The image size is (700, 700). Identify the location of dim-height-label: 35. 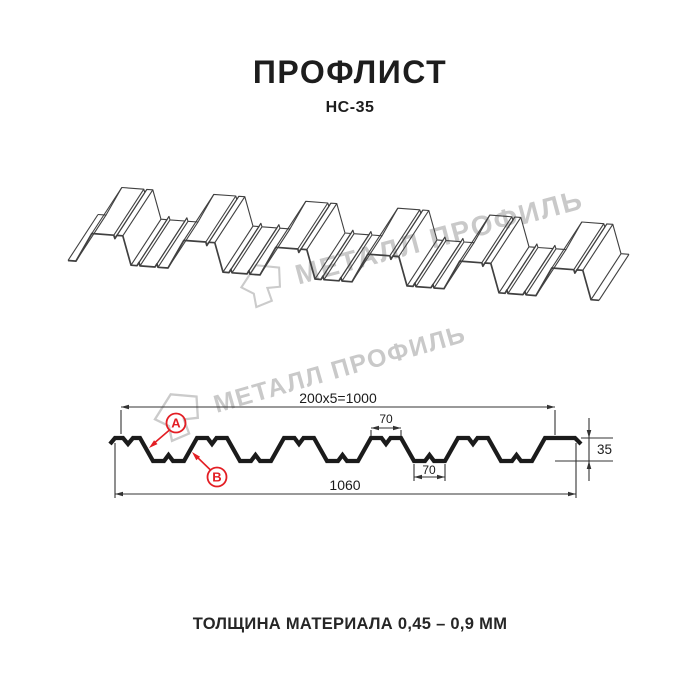
(604, 449).